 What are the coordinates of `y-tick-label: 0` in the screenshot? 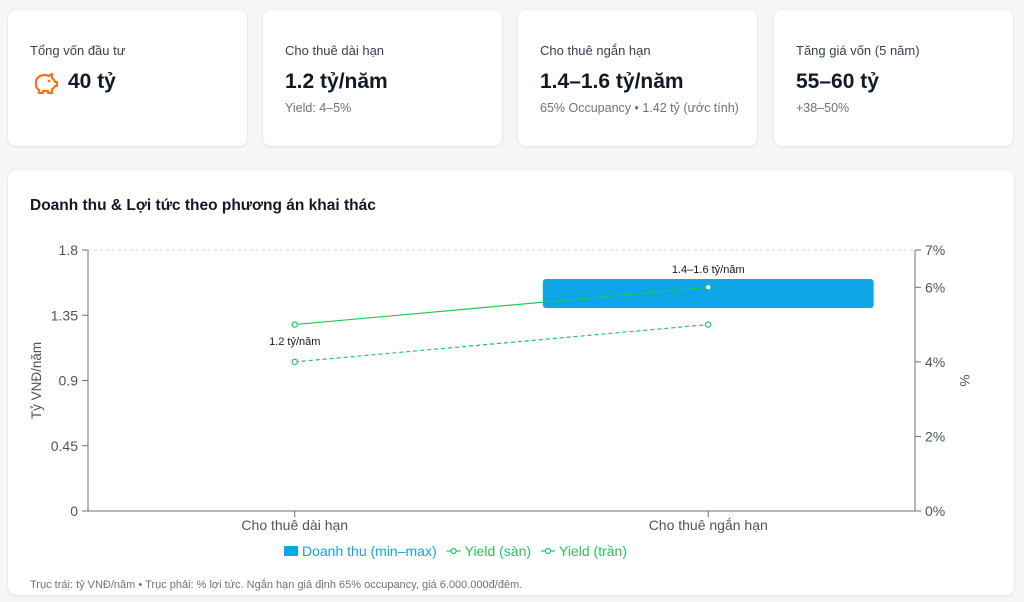 It's located at (74, 511).